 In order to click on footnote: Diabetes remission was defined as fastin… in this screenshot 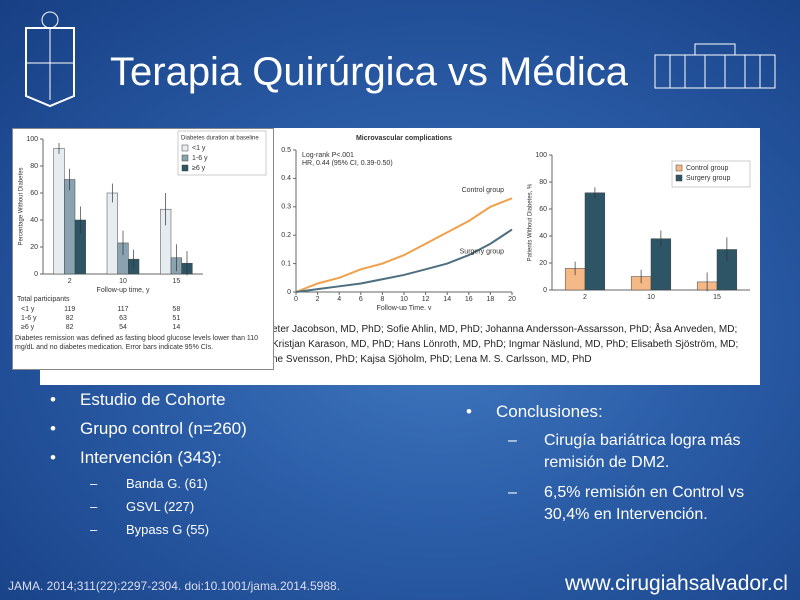, I will do `click(137, 343)`.